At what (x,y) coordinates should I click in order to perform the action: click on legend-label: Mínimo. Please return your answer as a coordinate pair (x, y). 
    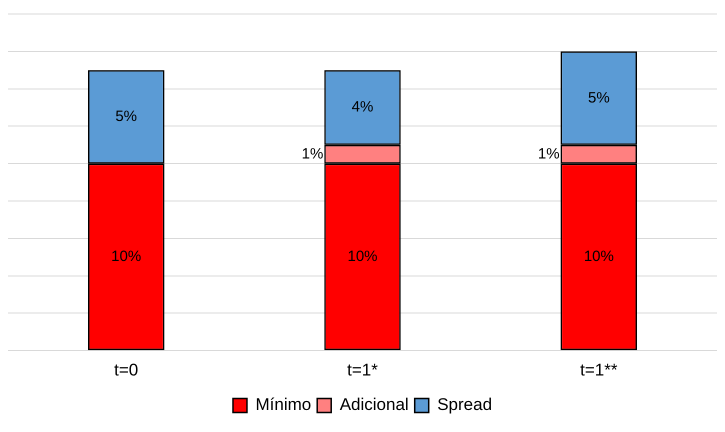
    Looking at the image, I should click on (283, 404).